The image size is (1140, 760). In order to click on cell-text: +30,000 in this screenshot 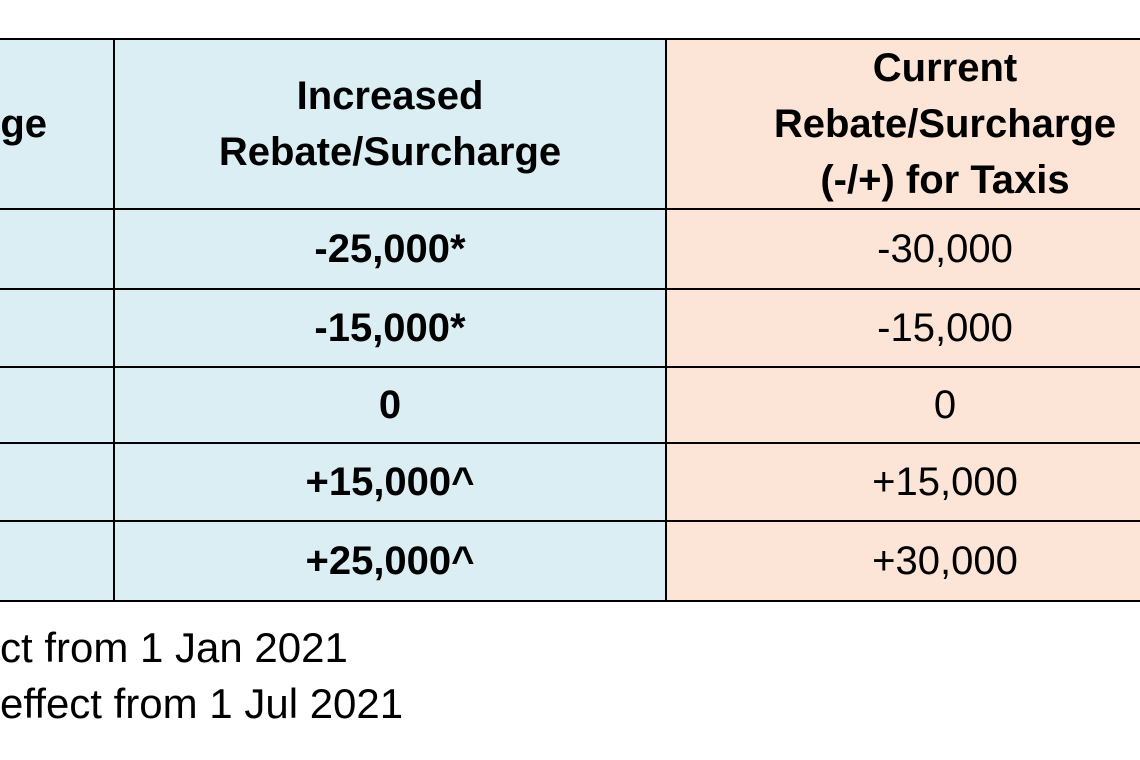, I will do `click(945, 561)`.